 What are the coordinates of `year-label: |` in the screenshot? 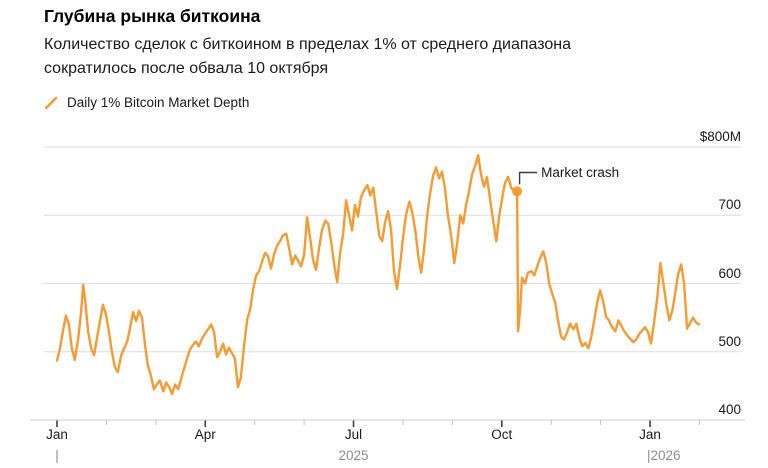 It's located at (57, 455).